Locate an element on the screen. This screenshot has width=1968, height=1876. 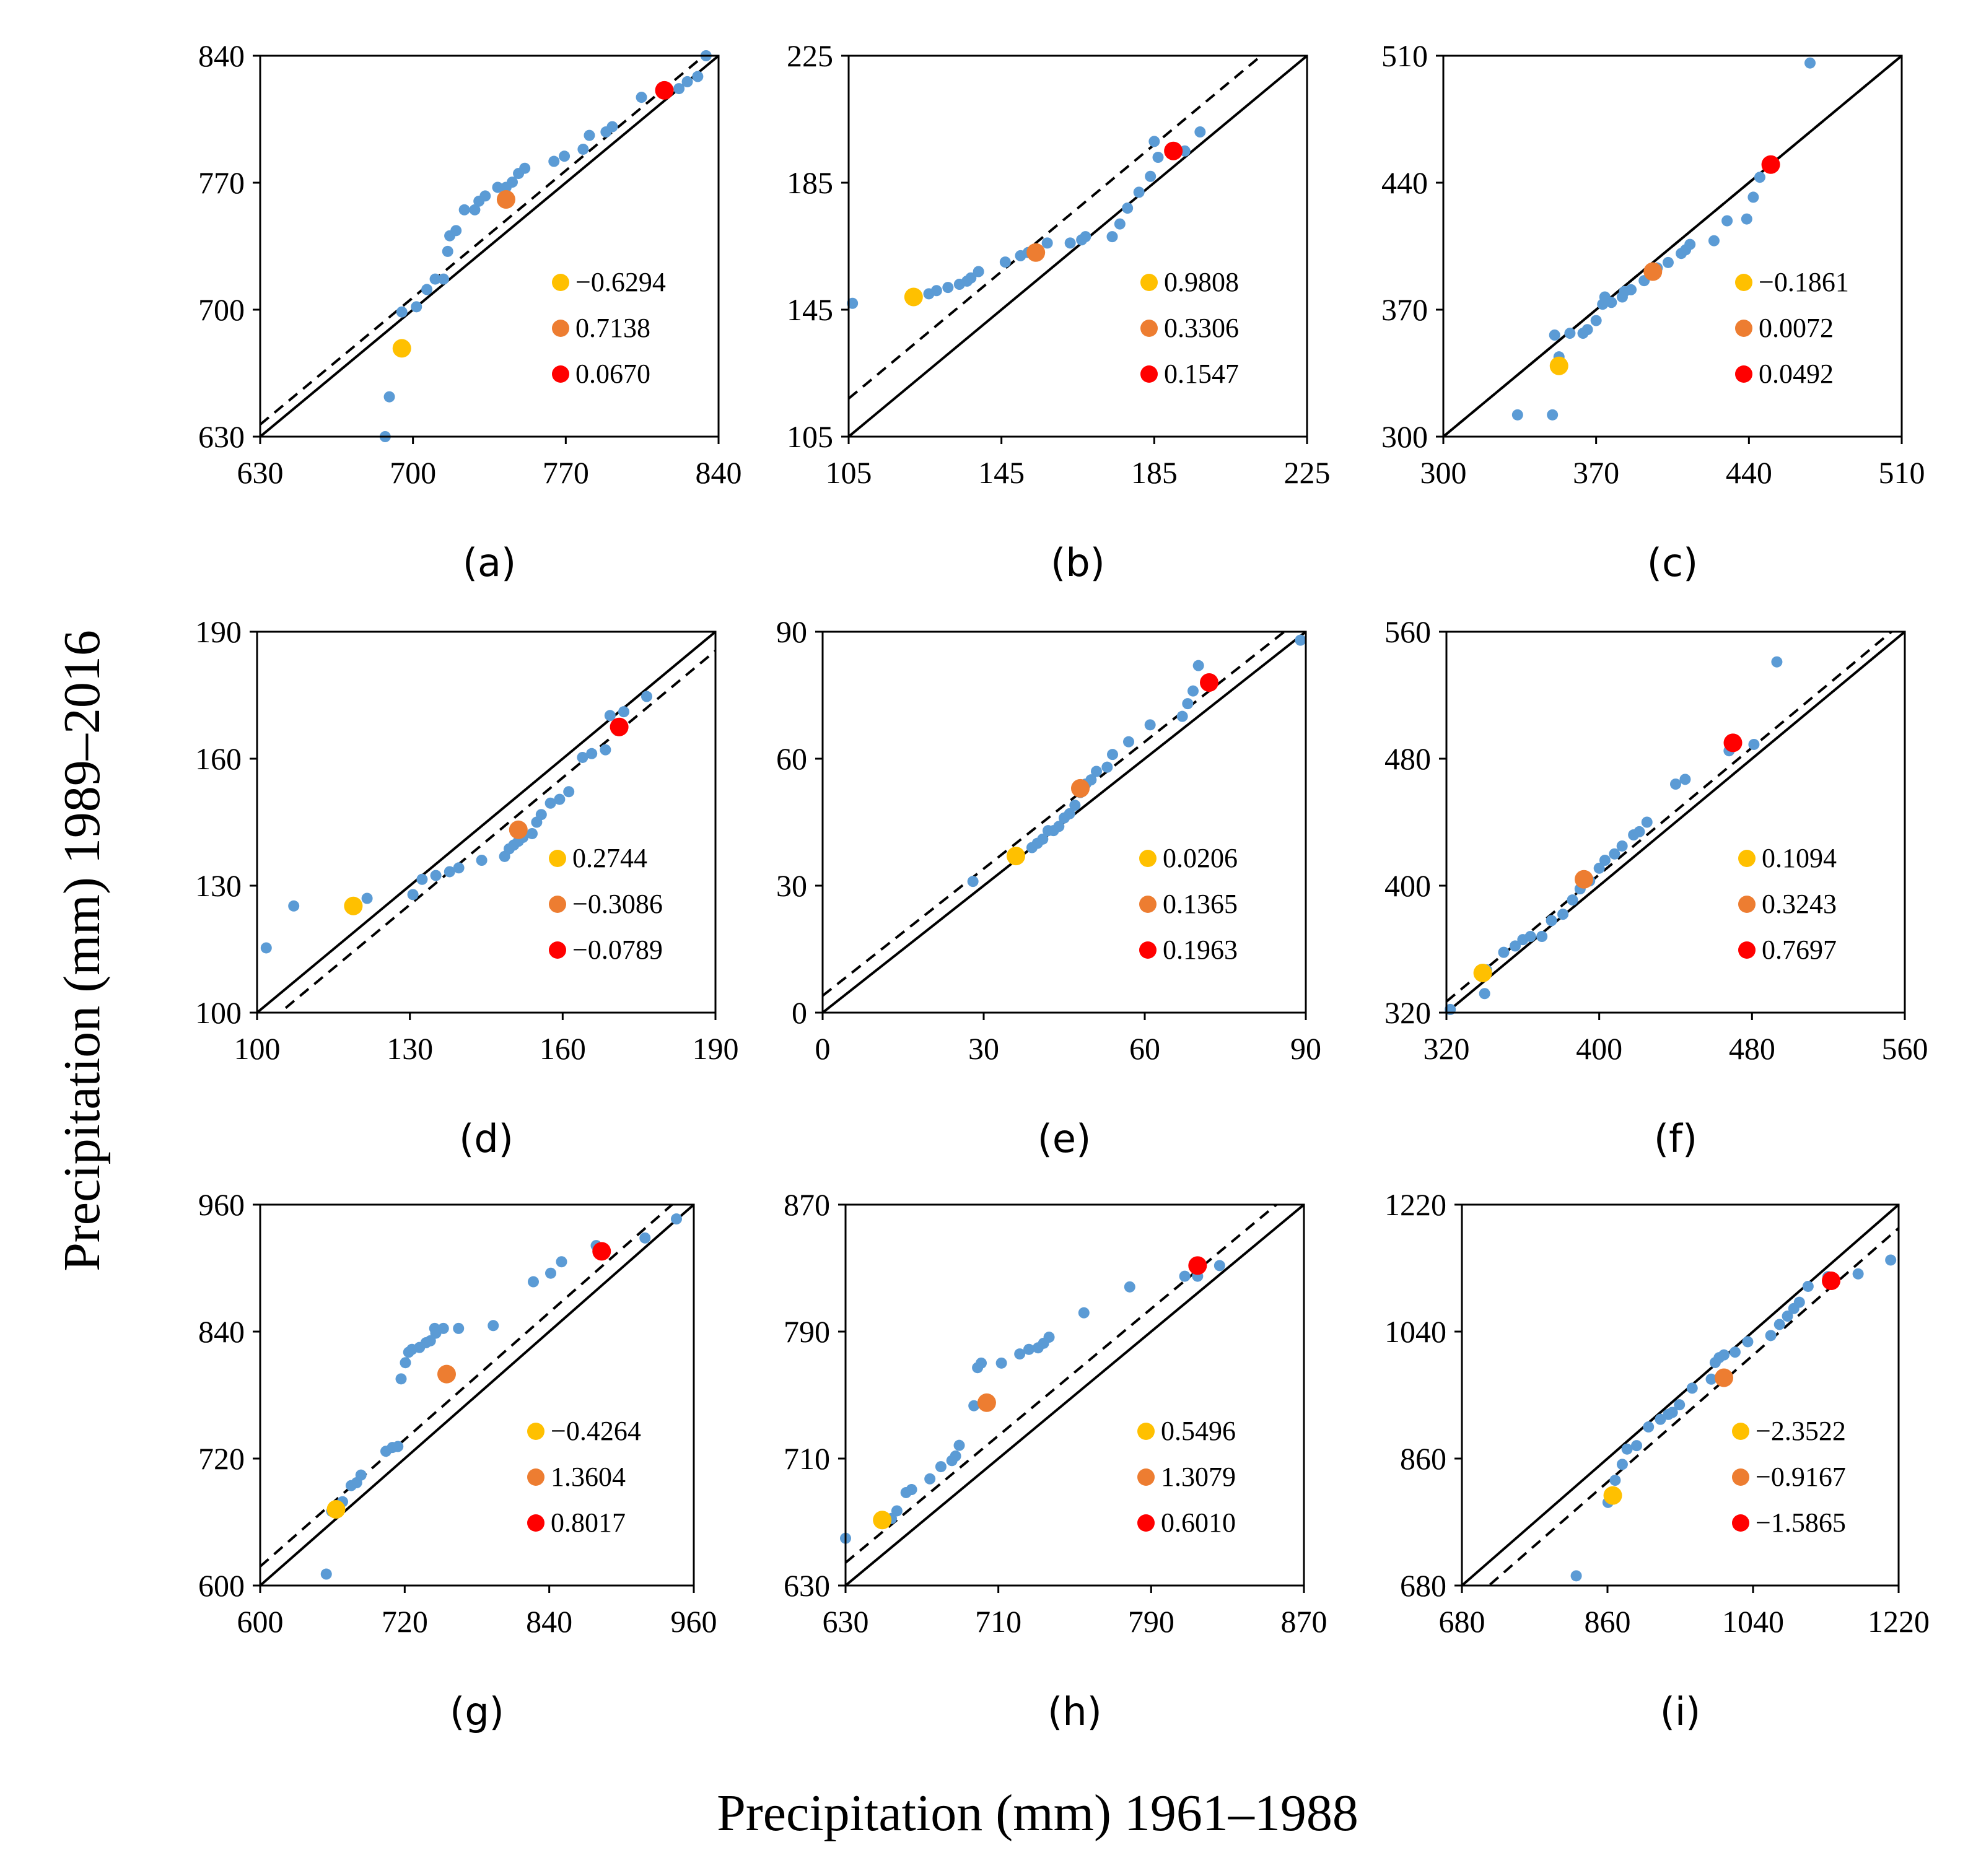
panel-b-dashed-line is located at coordinates (1056, 228).